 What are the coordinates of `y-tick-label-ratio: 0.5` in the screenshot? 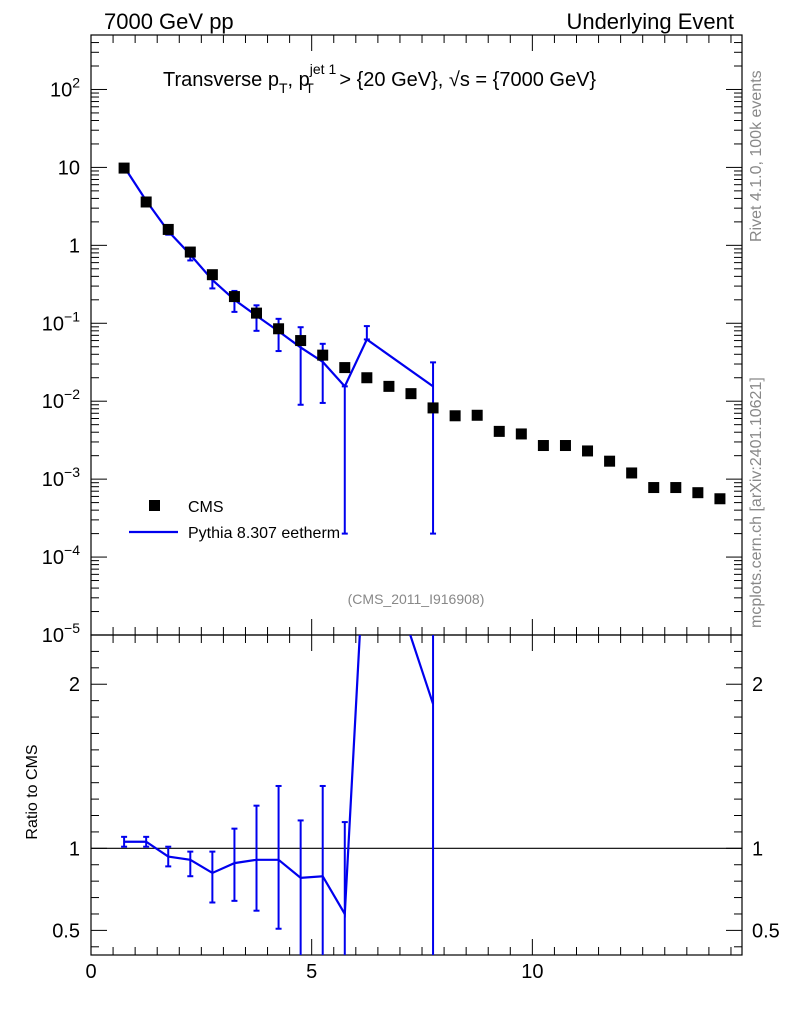 It's located at (66, 931).